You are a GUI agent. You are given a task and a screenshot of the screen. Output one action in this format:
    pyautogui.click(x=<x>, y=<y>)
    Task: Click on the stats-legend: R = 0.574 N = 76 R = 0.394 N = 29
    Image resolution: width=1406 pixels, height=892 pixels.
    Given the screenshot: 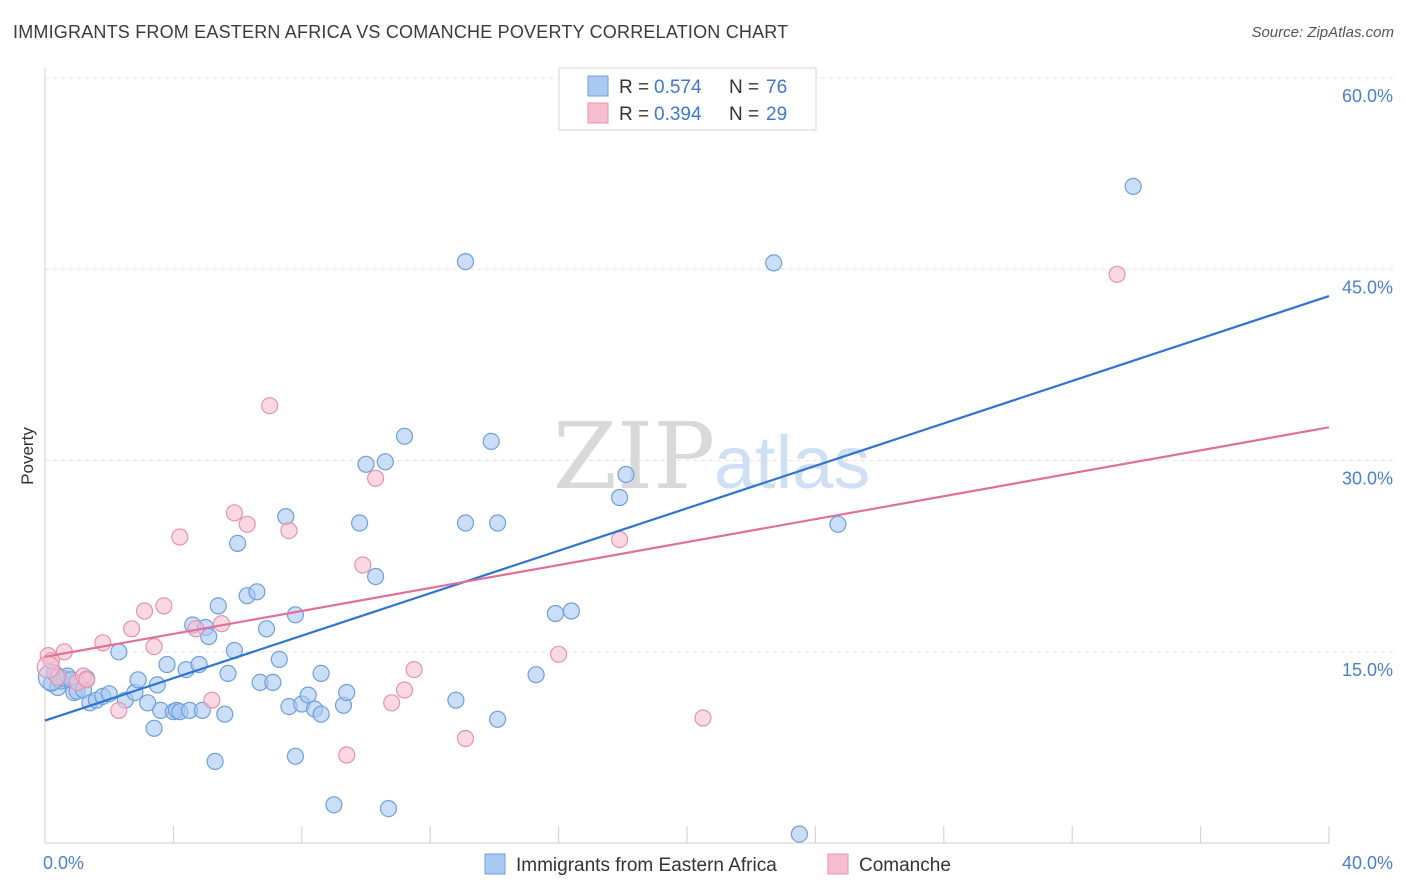 What is the action you would take?
    pyautogui.click(x=687, y=99)
    